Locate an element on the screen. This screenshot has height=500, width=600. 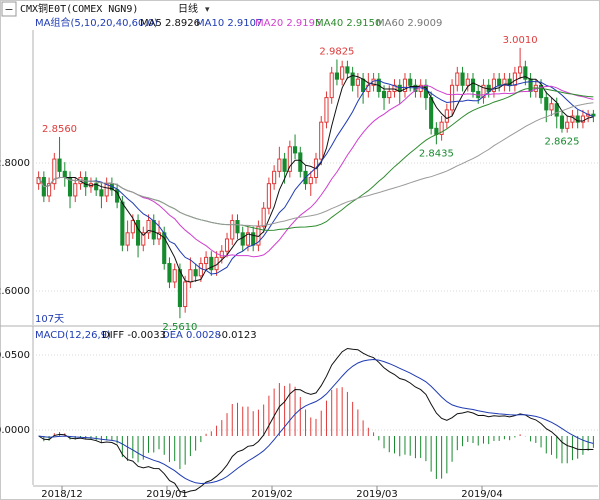
price-extreme-label: 3.0010 is located at coordinates (520, 40).